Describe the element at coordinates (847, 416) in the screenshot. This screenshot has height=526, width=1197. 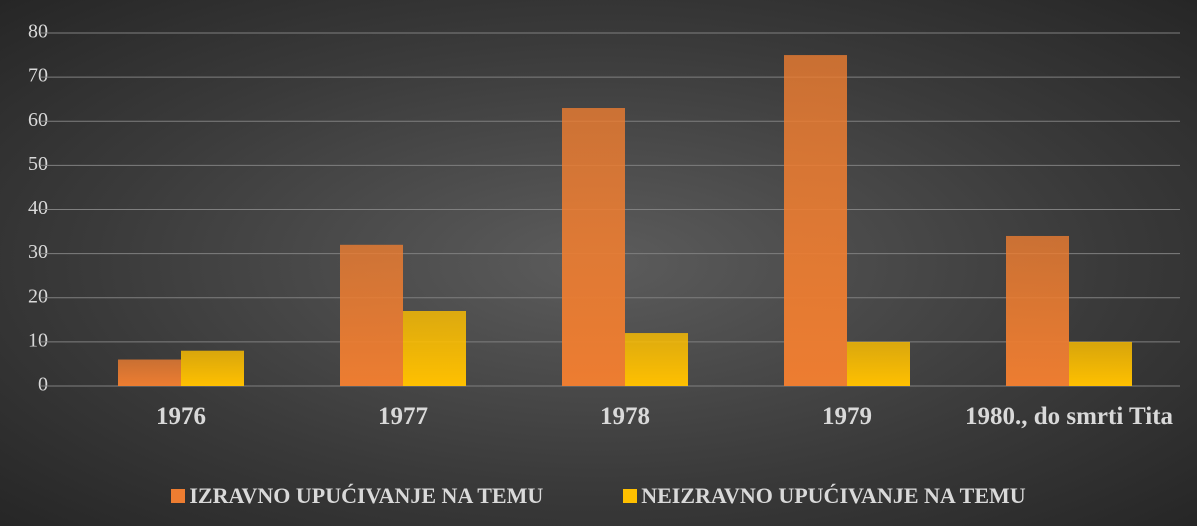
I see `x-tick-label: 1979` at that location.